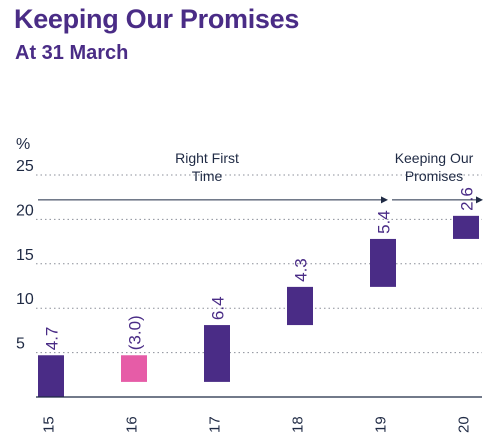 The image size is (500, 441). I want to click on y-axis-ticks: 5 10 15 20 25, so click(25, 255).